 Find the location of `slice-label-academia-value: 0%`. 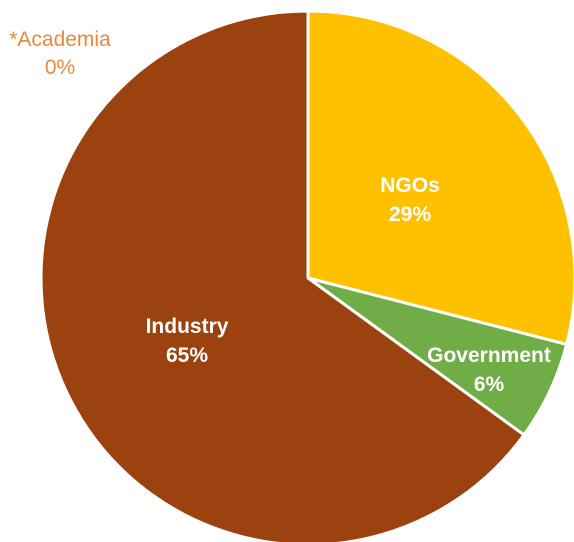

slice-label-academia-value: 0% is located at coordinates (60, 67).